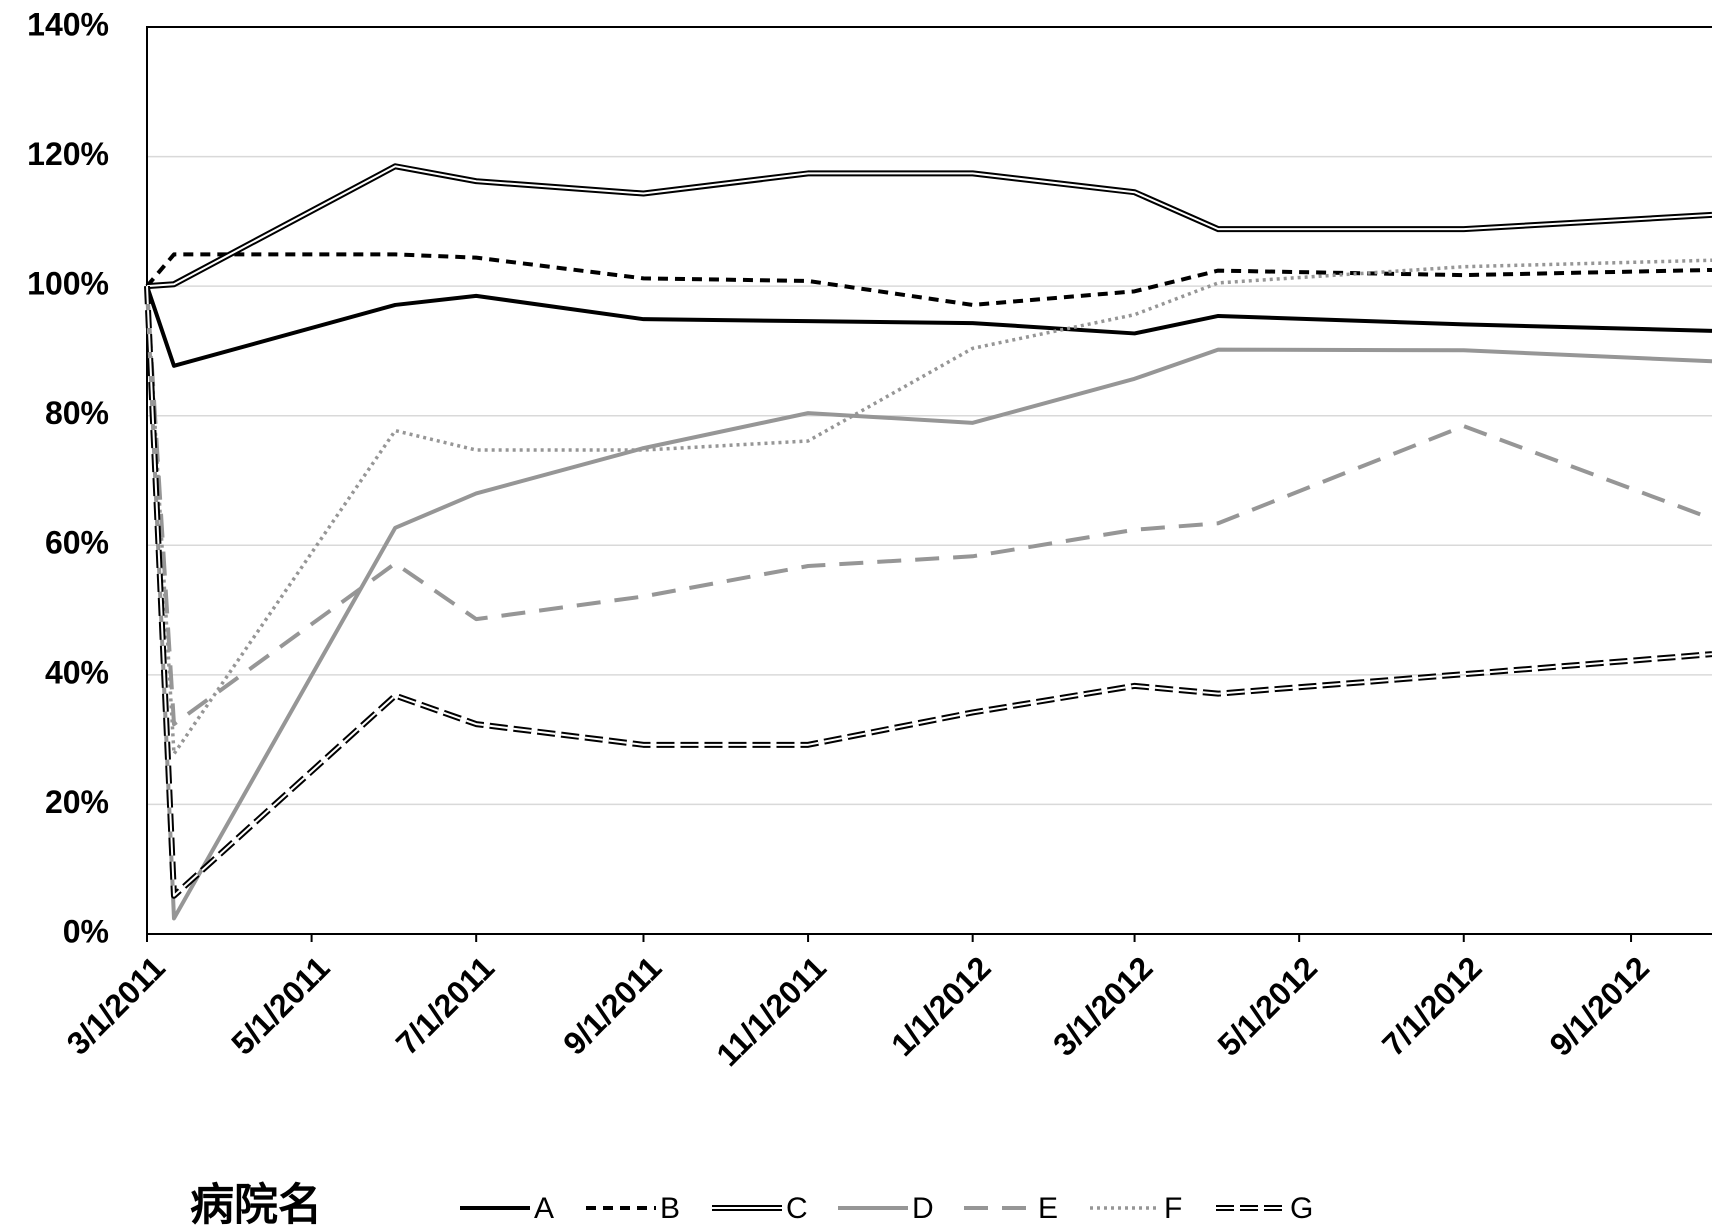  I want to click on y-tick-label: 0%, so click(86, 931).